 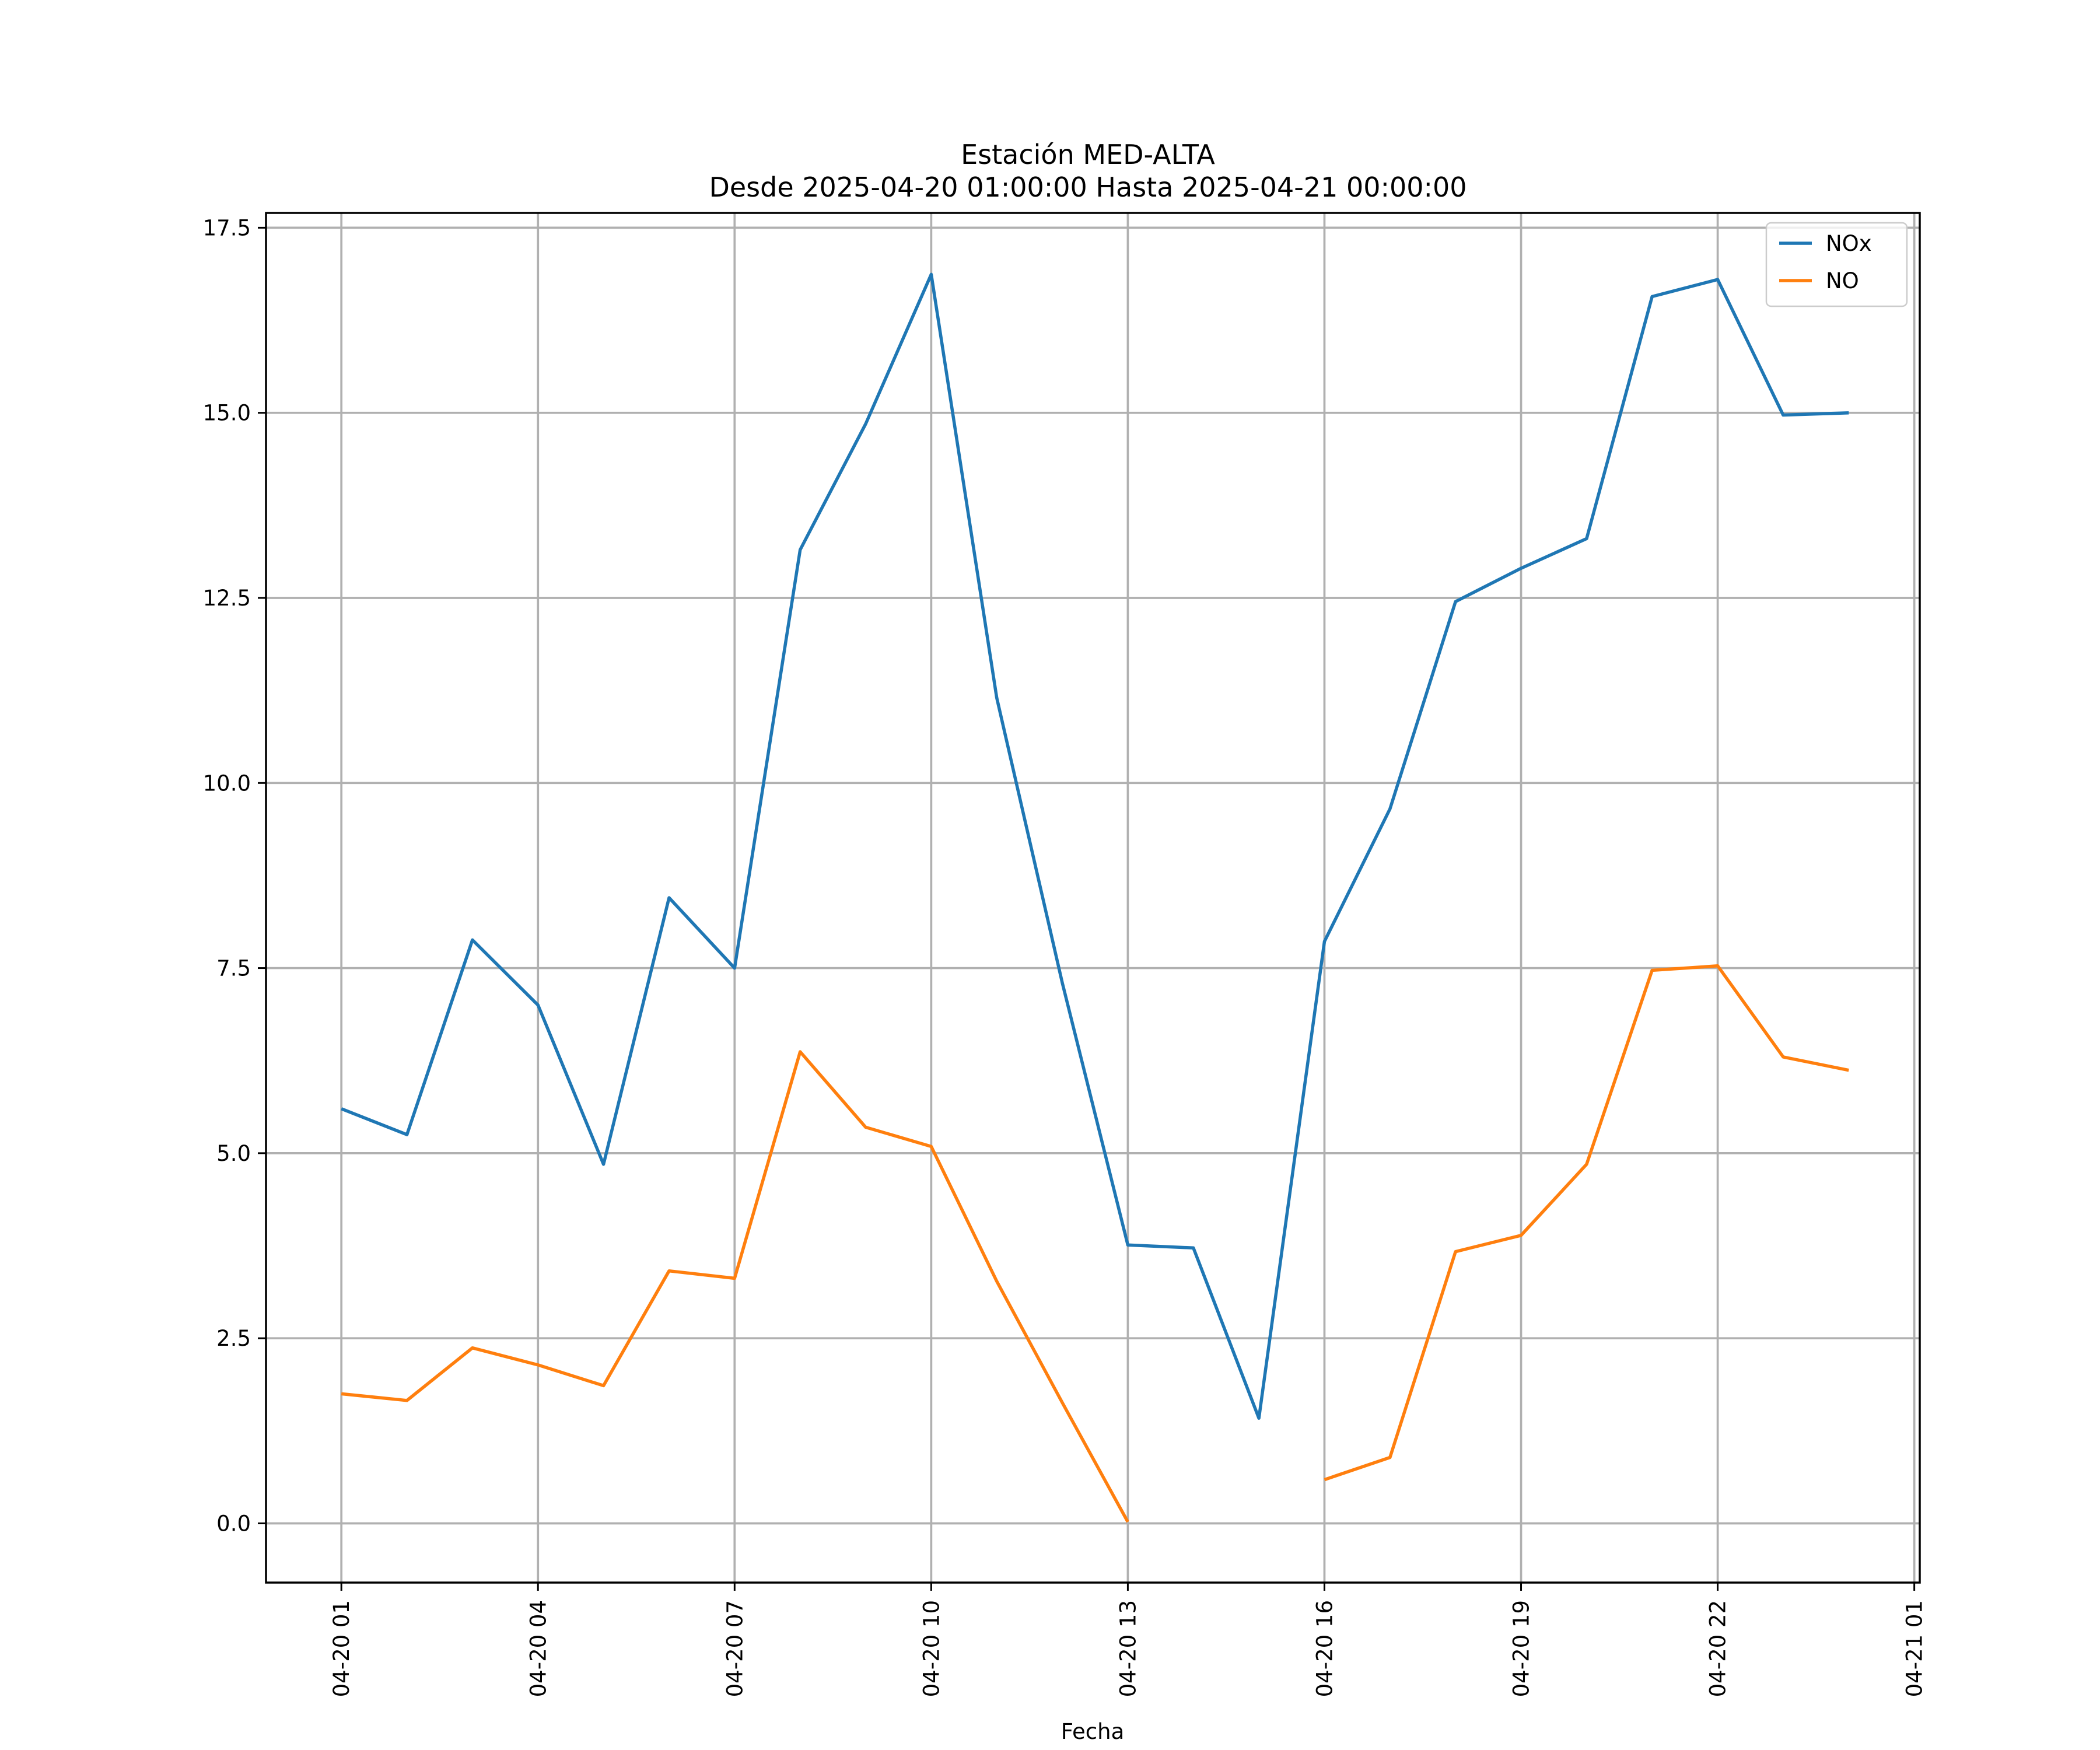 What do you see at coordinates (734, 1648) in the screenshot?
I see `x-tick-label: 04-20 07` at bounding box center [734, 1648].